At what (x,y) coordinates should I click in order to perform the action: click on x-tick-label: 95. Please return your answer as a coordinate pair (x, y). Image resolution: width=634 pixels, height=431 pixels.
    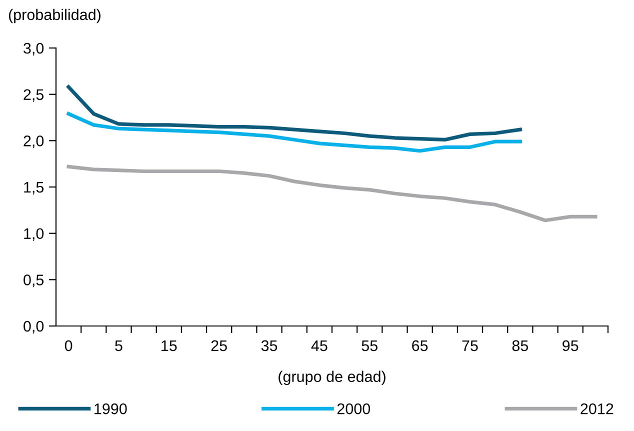
    Looking at the image, I should click on (570, 346).